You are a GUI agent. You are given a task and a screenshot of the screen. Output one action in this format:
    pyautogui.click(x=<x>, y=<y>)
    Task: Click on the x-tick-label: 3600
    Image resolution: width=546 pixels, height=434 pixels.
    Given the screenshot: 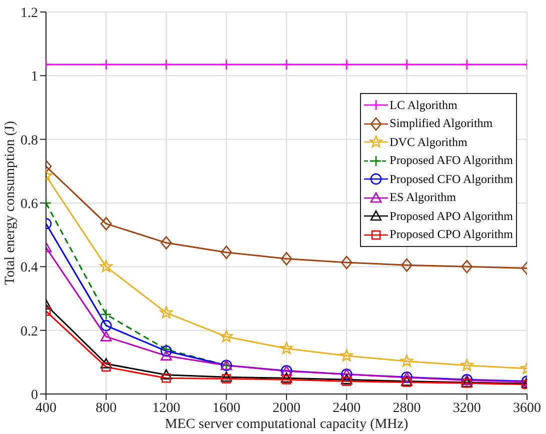 What is the action you would take?
    pyautogui.click(x=527, y=408)
    